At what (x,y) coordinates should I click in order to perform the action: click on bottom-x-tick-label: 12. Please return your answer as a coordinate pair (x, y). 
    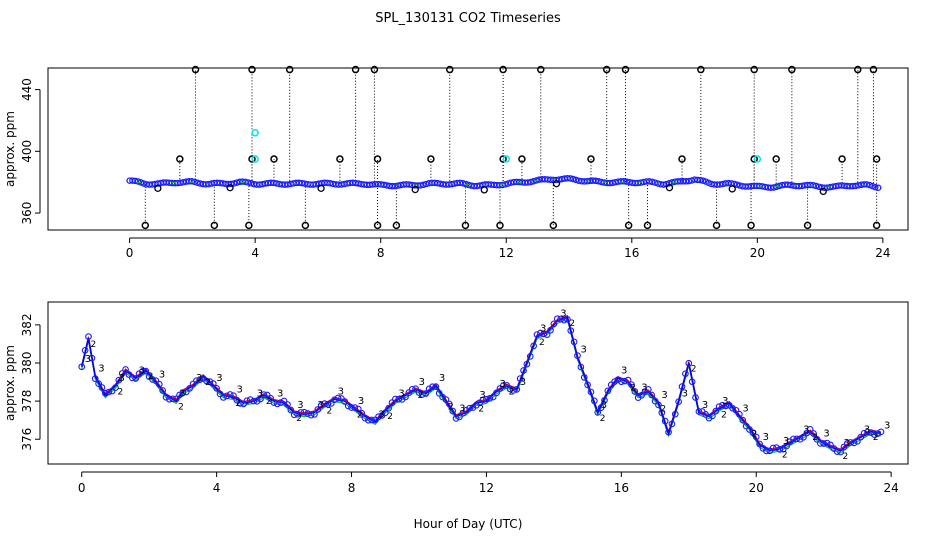
    Looking at the image, I should click on (486, 488).